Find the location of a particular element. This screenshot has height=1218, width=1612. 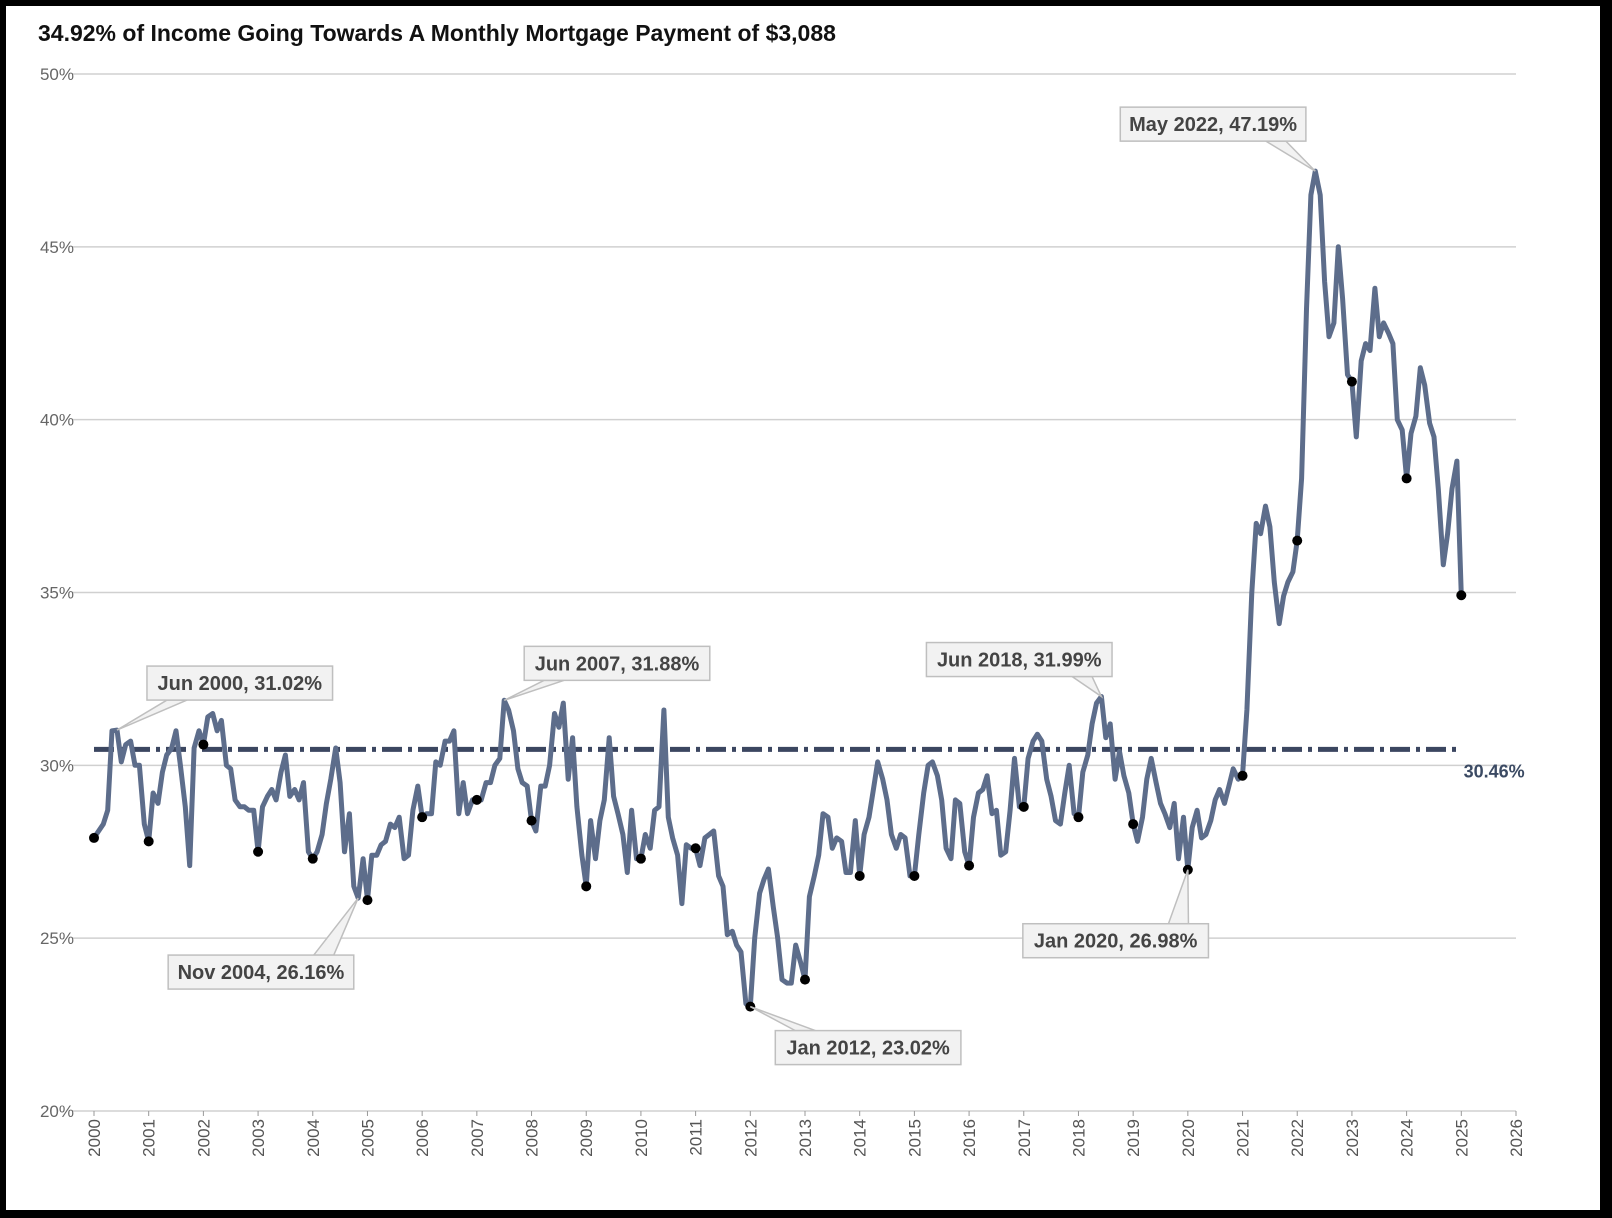

callout-label: Jun 2007, 31.88% is located at coordinates (617, 664).